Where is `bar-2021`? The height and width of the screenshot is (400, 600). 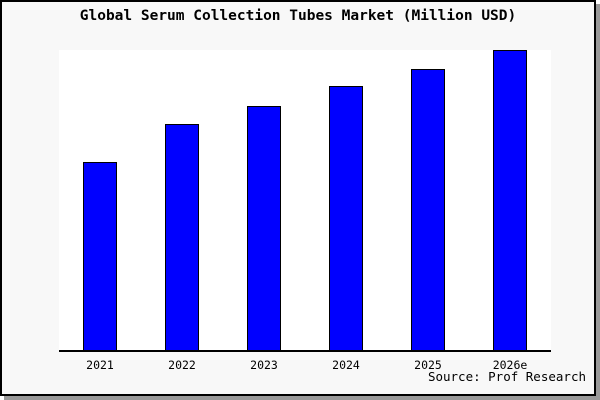
bar-2021 is located at coordinates (100, 256).